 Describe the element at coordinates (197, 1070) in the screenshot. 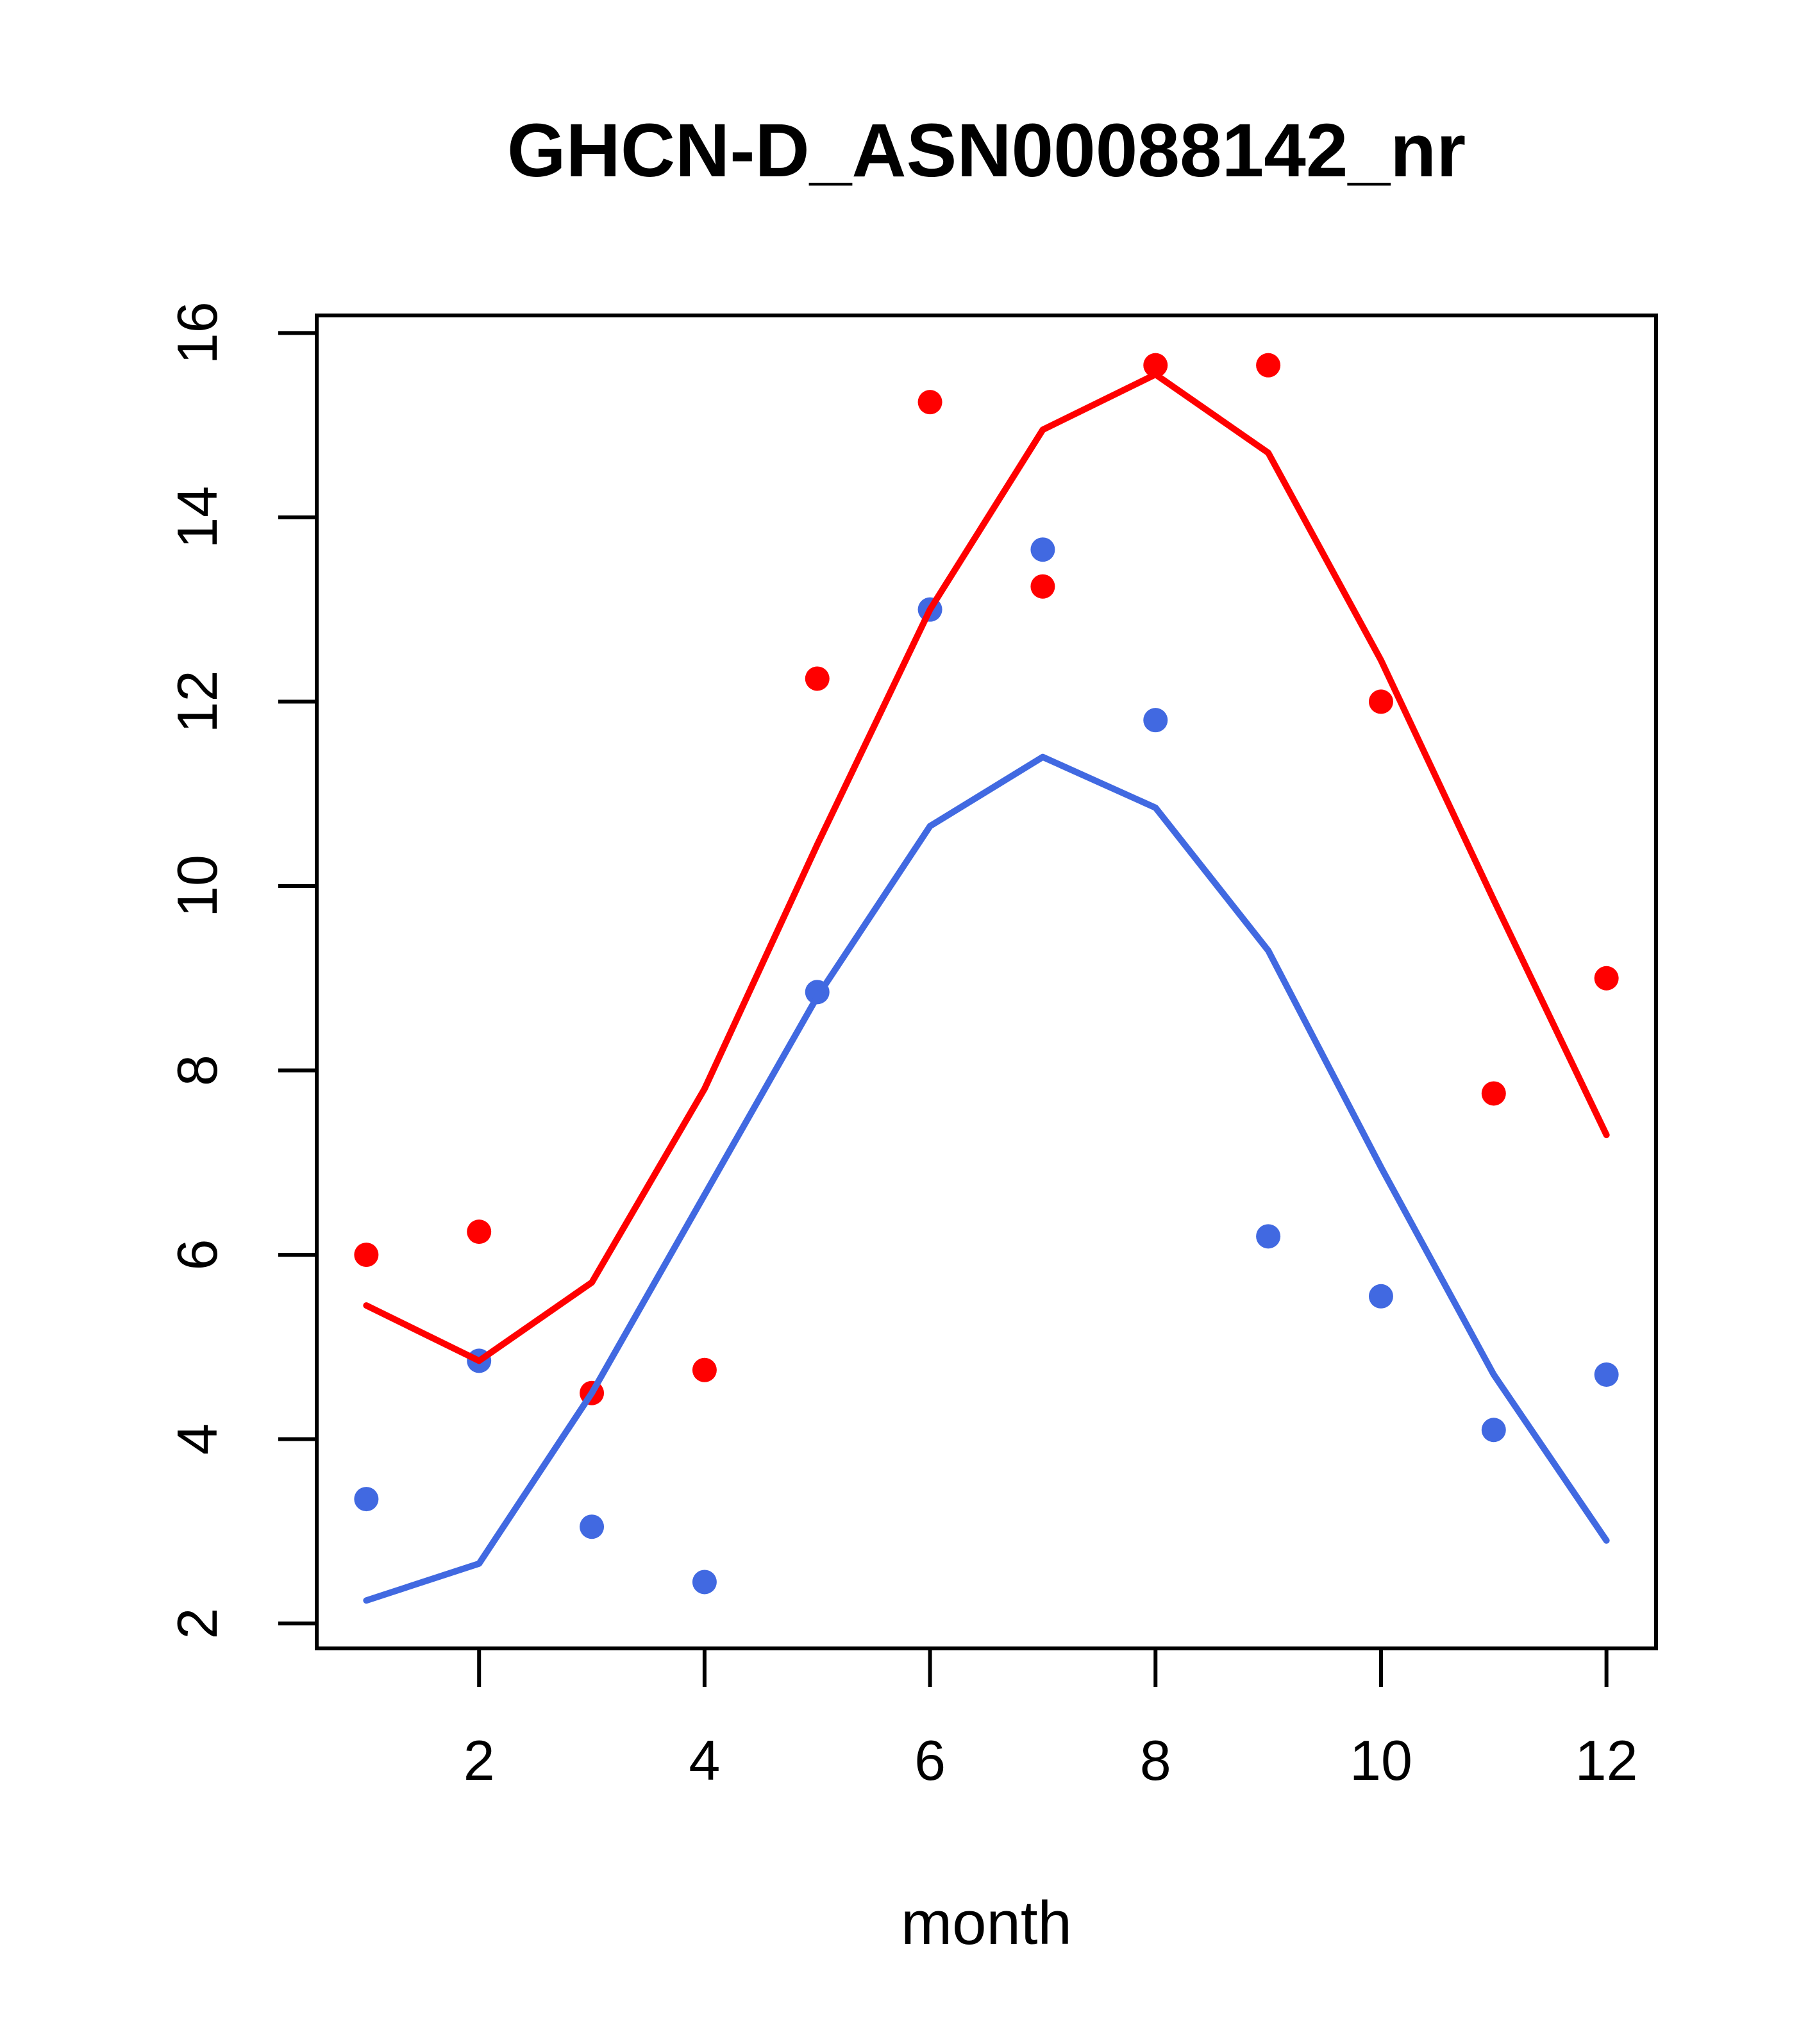

I see `y-tick-label: 8` at that location.